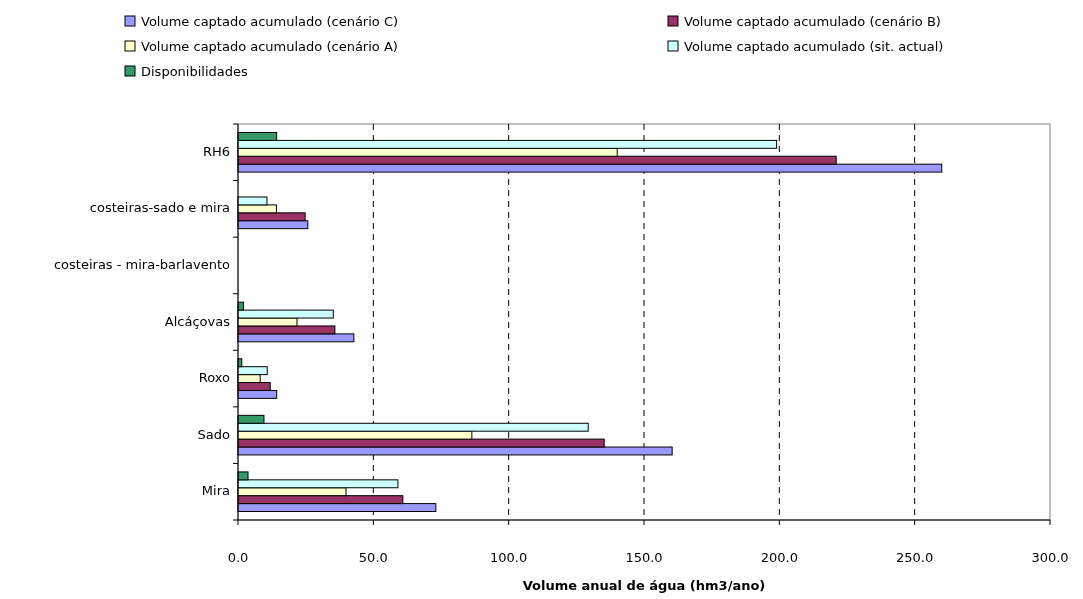 This screenshot has width=1083, height=599. Describe the element at coordinates (215, 491) in the screenshot. I see `y-tick-label: Mira` at that location.